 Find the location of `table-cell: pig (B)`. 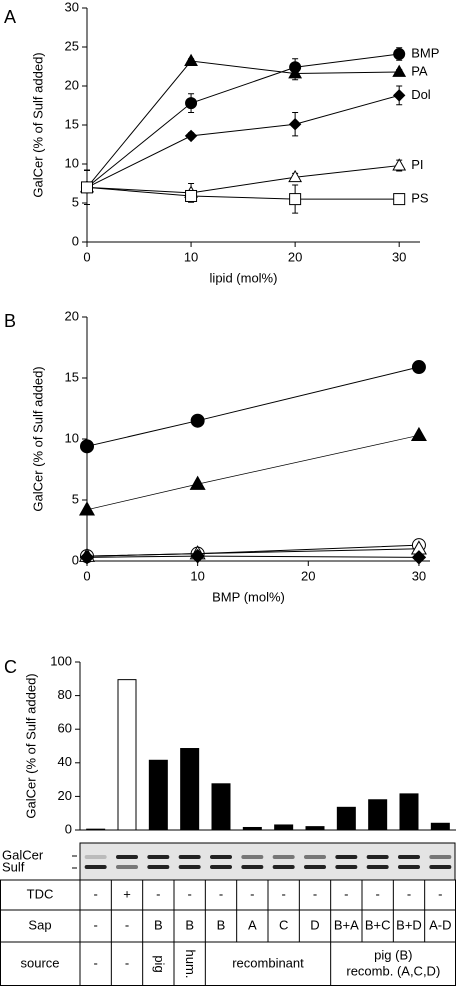

table-cell: pig (B) is located at coordinates (393, 954).